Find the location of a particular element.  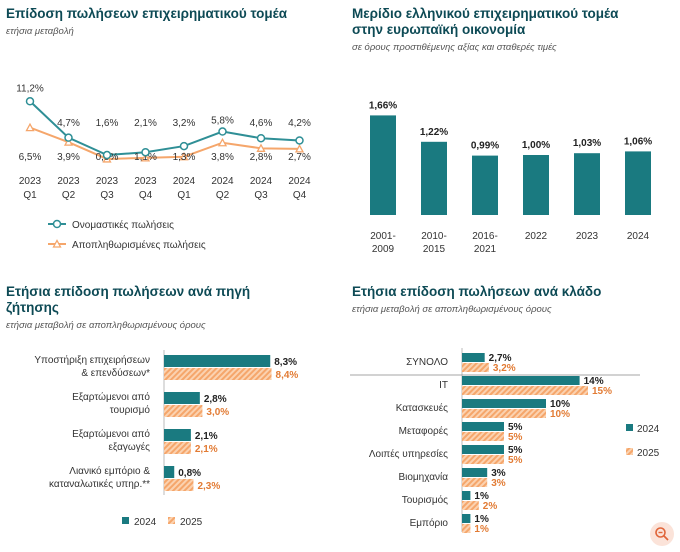

data-label-2025: 3,0% is located at coordinates (217, 412).